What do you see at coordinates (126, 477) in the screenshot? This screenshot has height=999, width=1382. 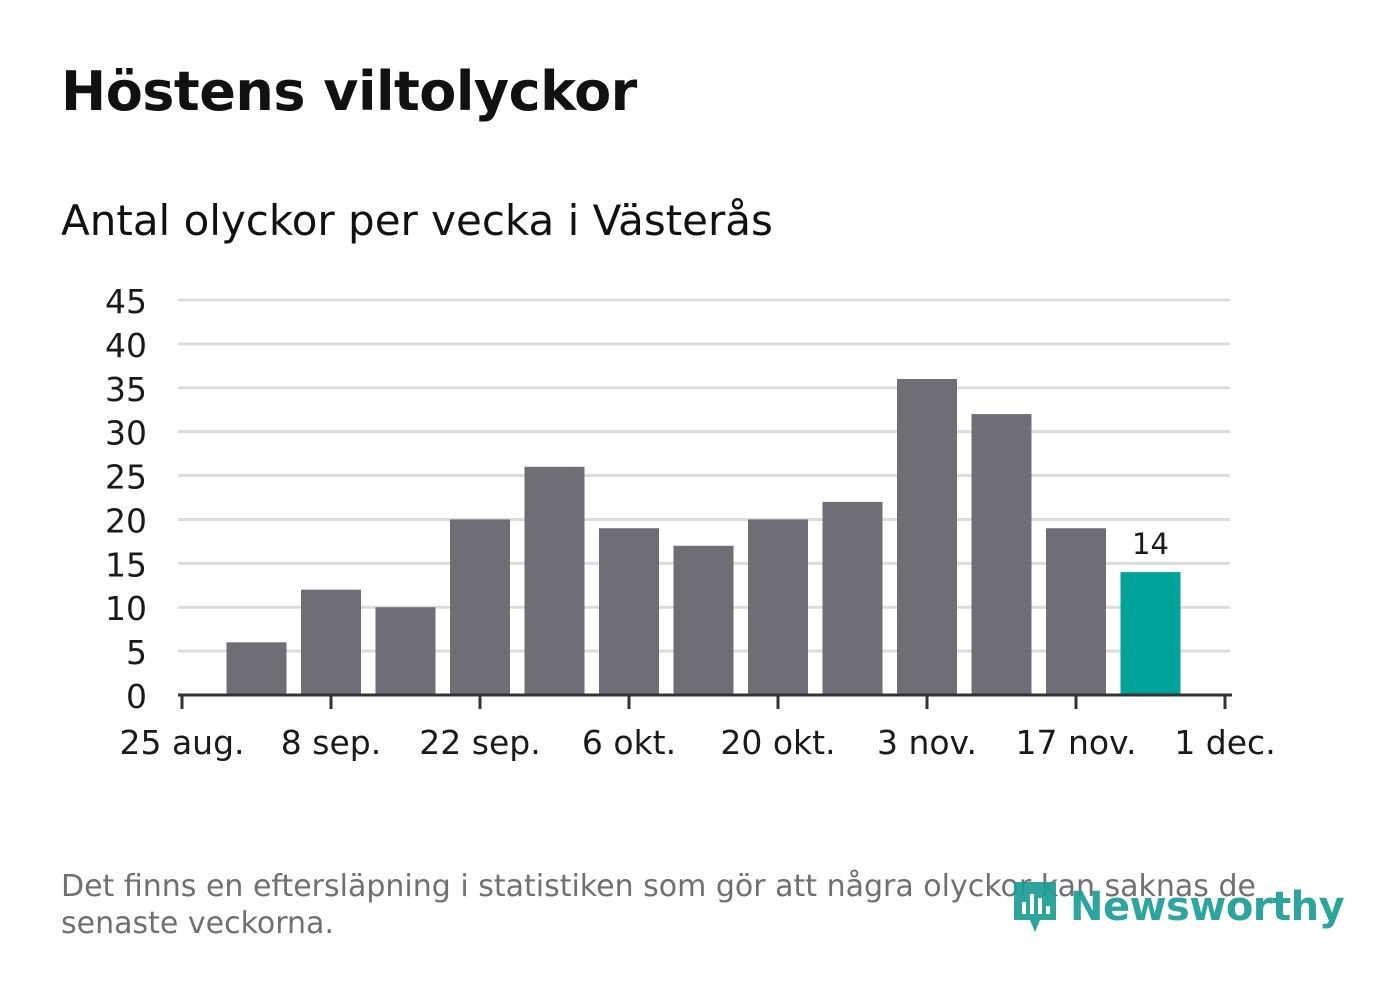 I see `y-tick-label: 25` at bounding box center [126, 477].